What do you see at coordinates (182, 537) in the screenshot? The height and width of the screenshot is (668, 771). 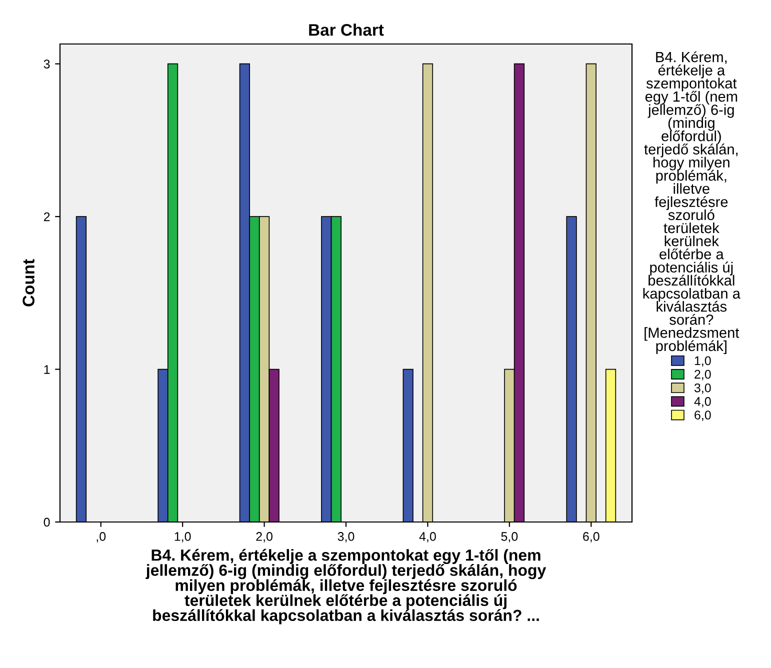 I see `x-tick-label: 1,0` at bounding box center [182, 537].